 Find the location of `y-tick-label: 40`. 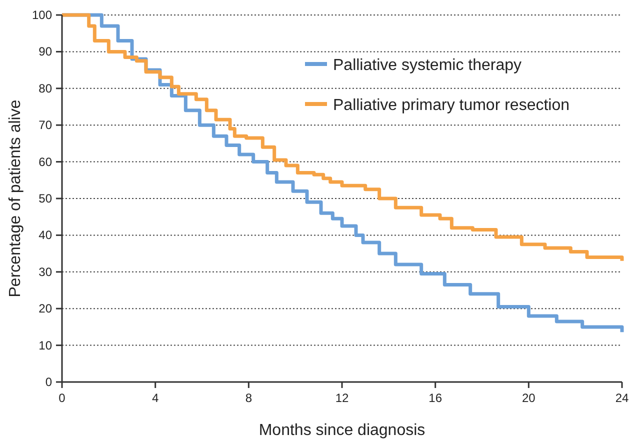

y-tick-label: 40 is located at coordinates (45, 235).